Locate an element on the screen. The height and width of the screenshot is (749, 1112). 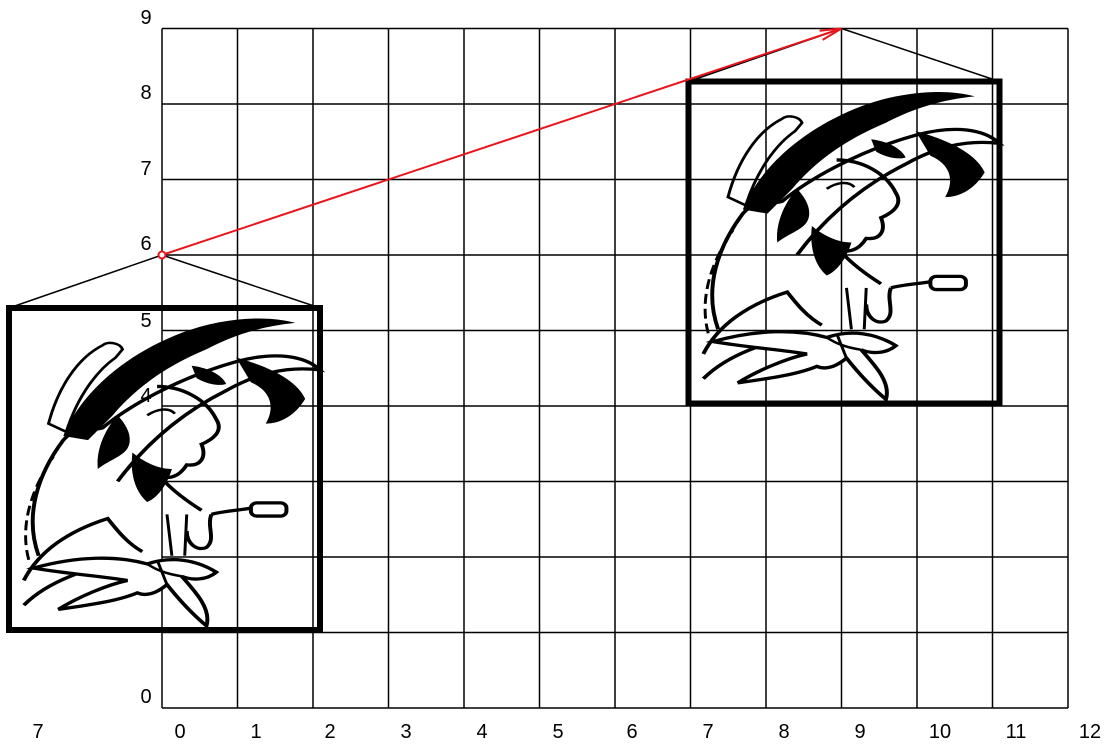
y-tick-label: 4 is located at coordinates (145, 396).